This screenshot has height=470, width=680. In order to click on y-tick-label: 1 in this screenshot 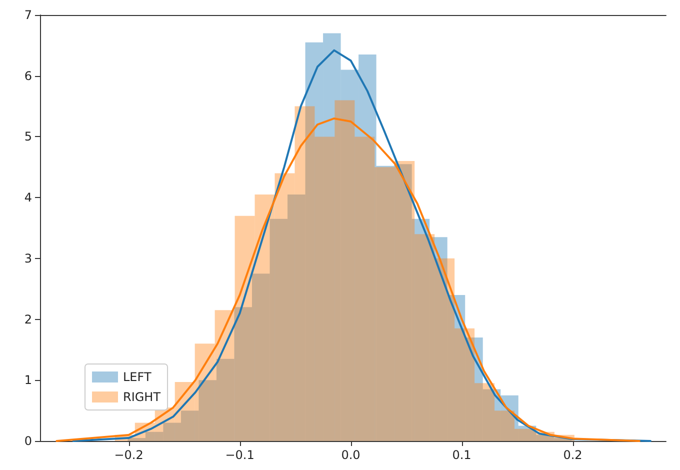, I will do `click(28, 380)`.